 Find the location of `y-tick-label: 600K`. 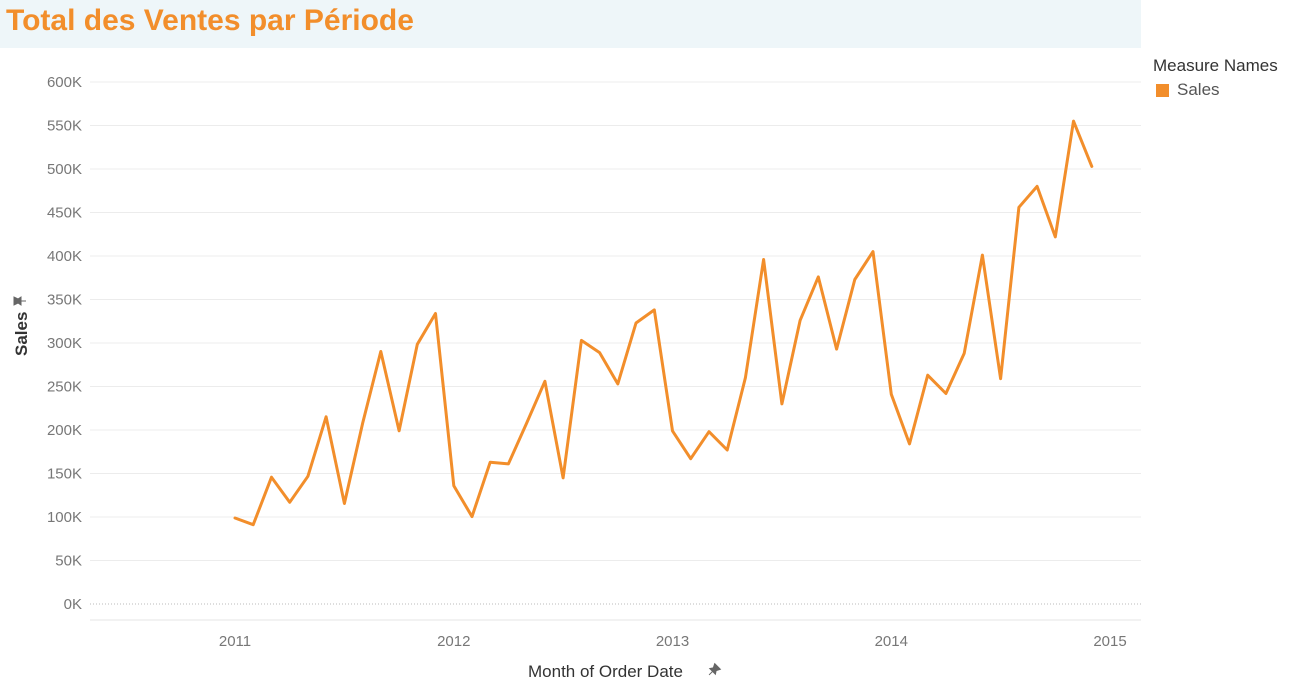

y-tick-label: 600K is located at coordinates (64, 82).